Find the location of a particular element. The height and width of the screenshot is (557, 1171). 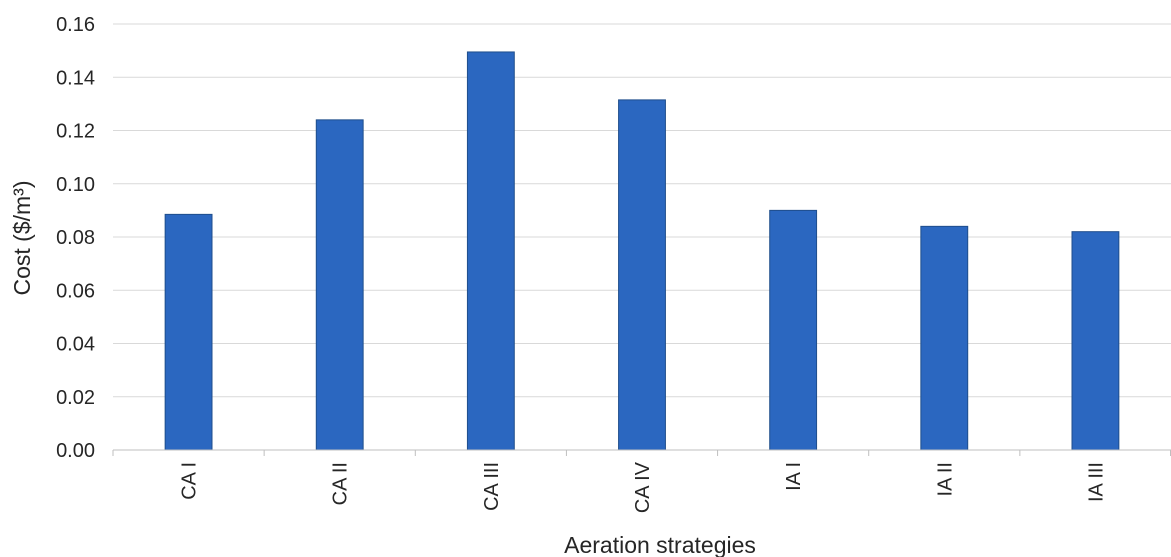

bar-ca-i is located at coordinates (188, 332).